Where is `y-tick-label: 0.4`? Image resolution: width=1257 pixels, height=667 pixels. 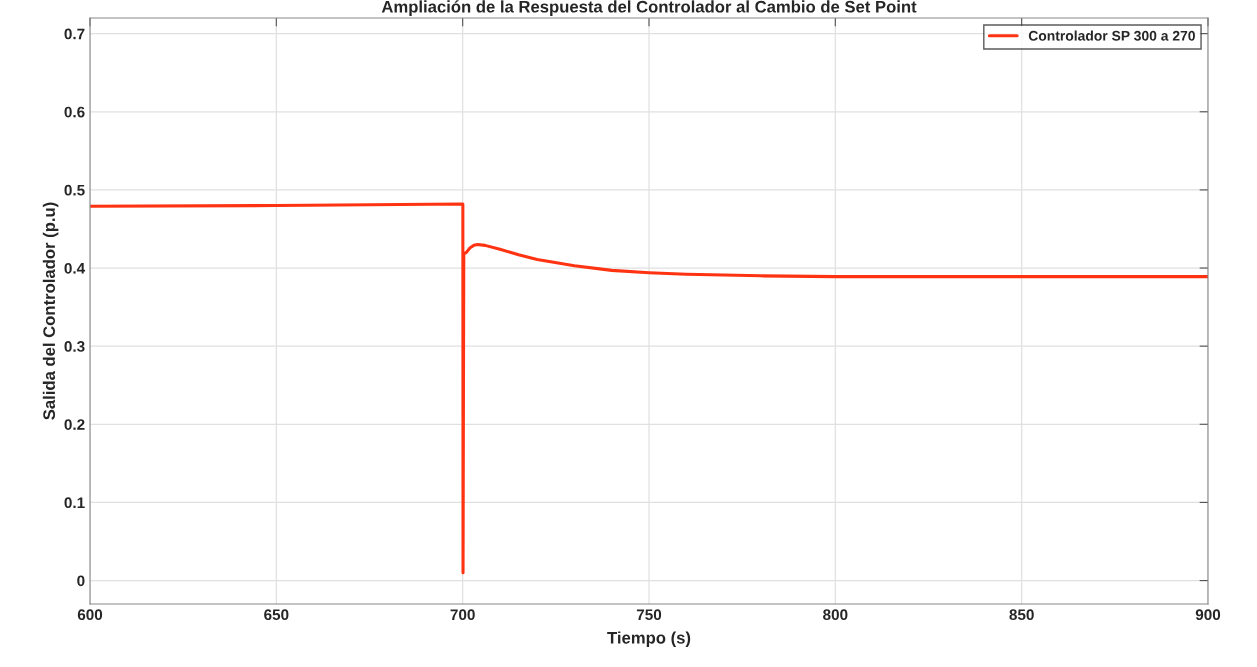 y-tick-label: 0.4 is located at coordinates (75, 268).